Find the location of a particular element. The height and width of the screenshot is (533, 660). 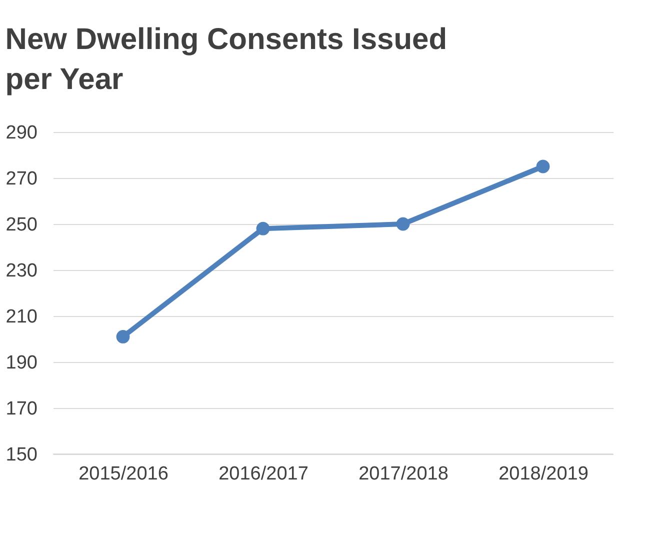

y-tick-label: 290 is located at coordinates (22, 133).